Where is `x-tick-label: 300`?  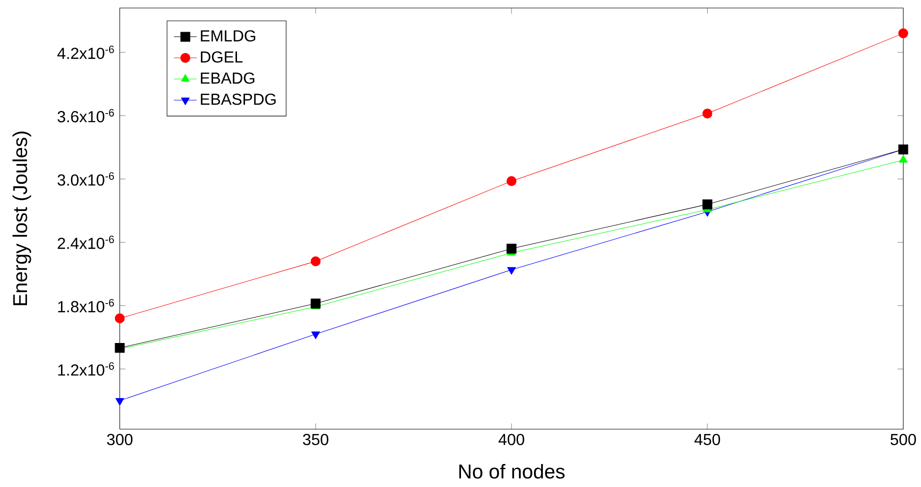
x-tick-label: 300 is located at coordinates (119, 440).